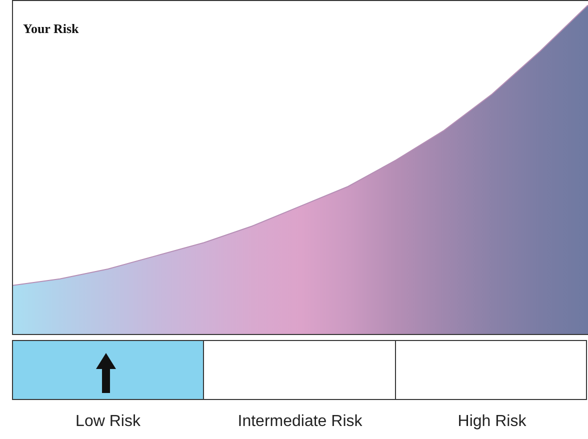 The width and height of the screenshot is (588, 439). What do you see at coordinates (492, 422) in the screenshot?
I see `text: High Risk` at bounding box center [492, 422].